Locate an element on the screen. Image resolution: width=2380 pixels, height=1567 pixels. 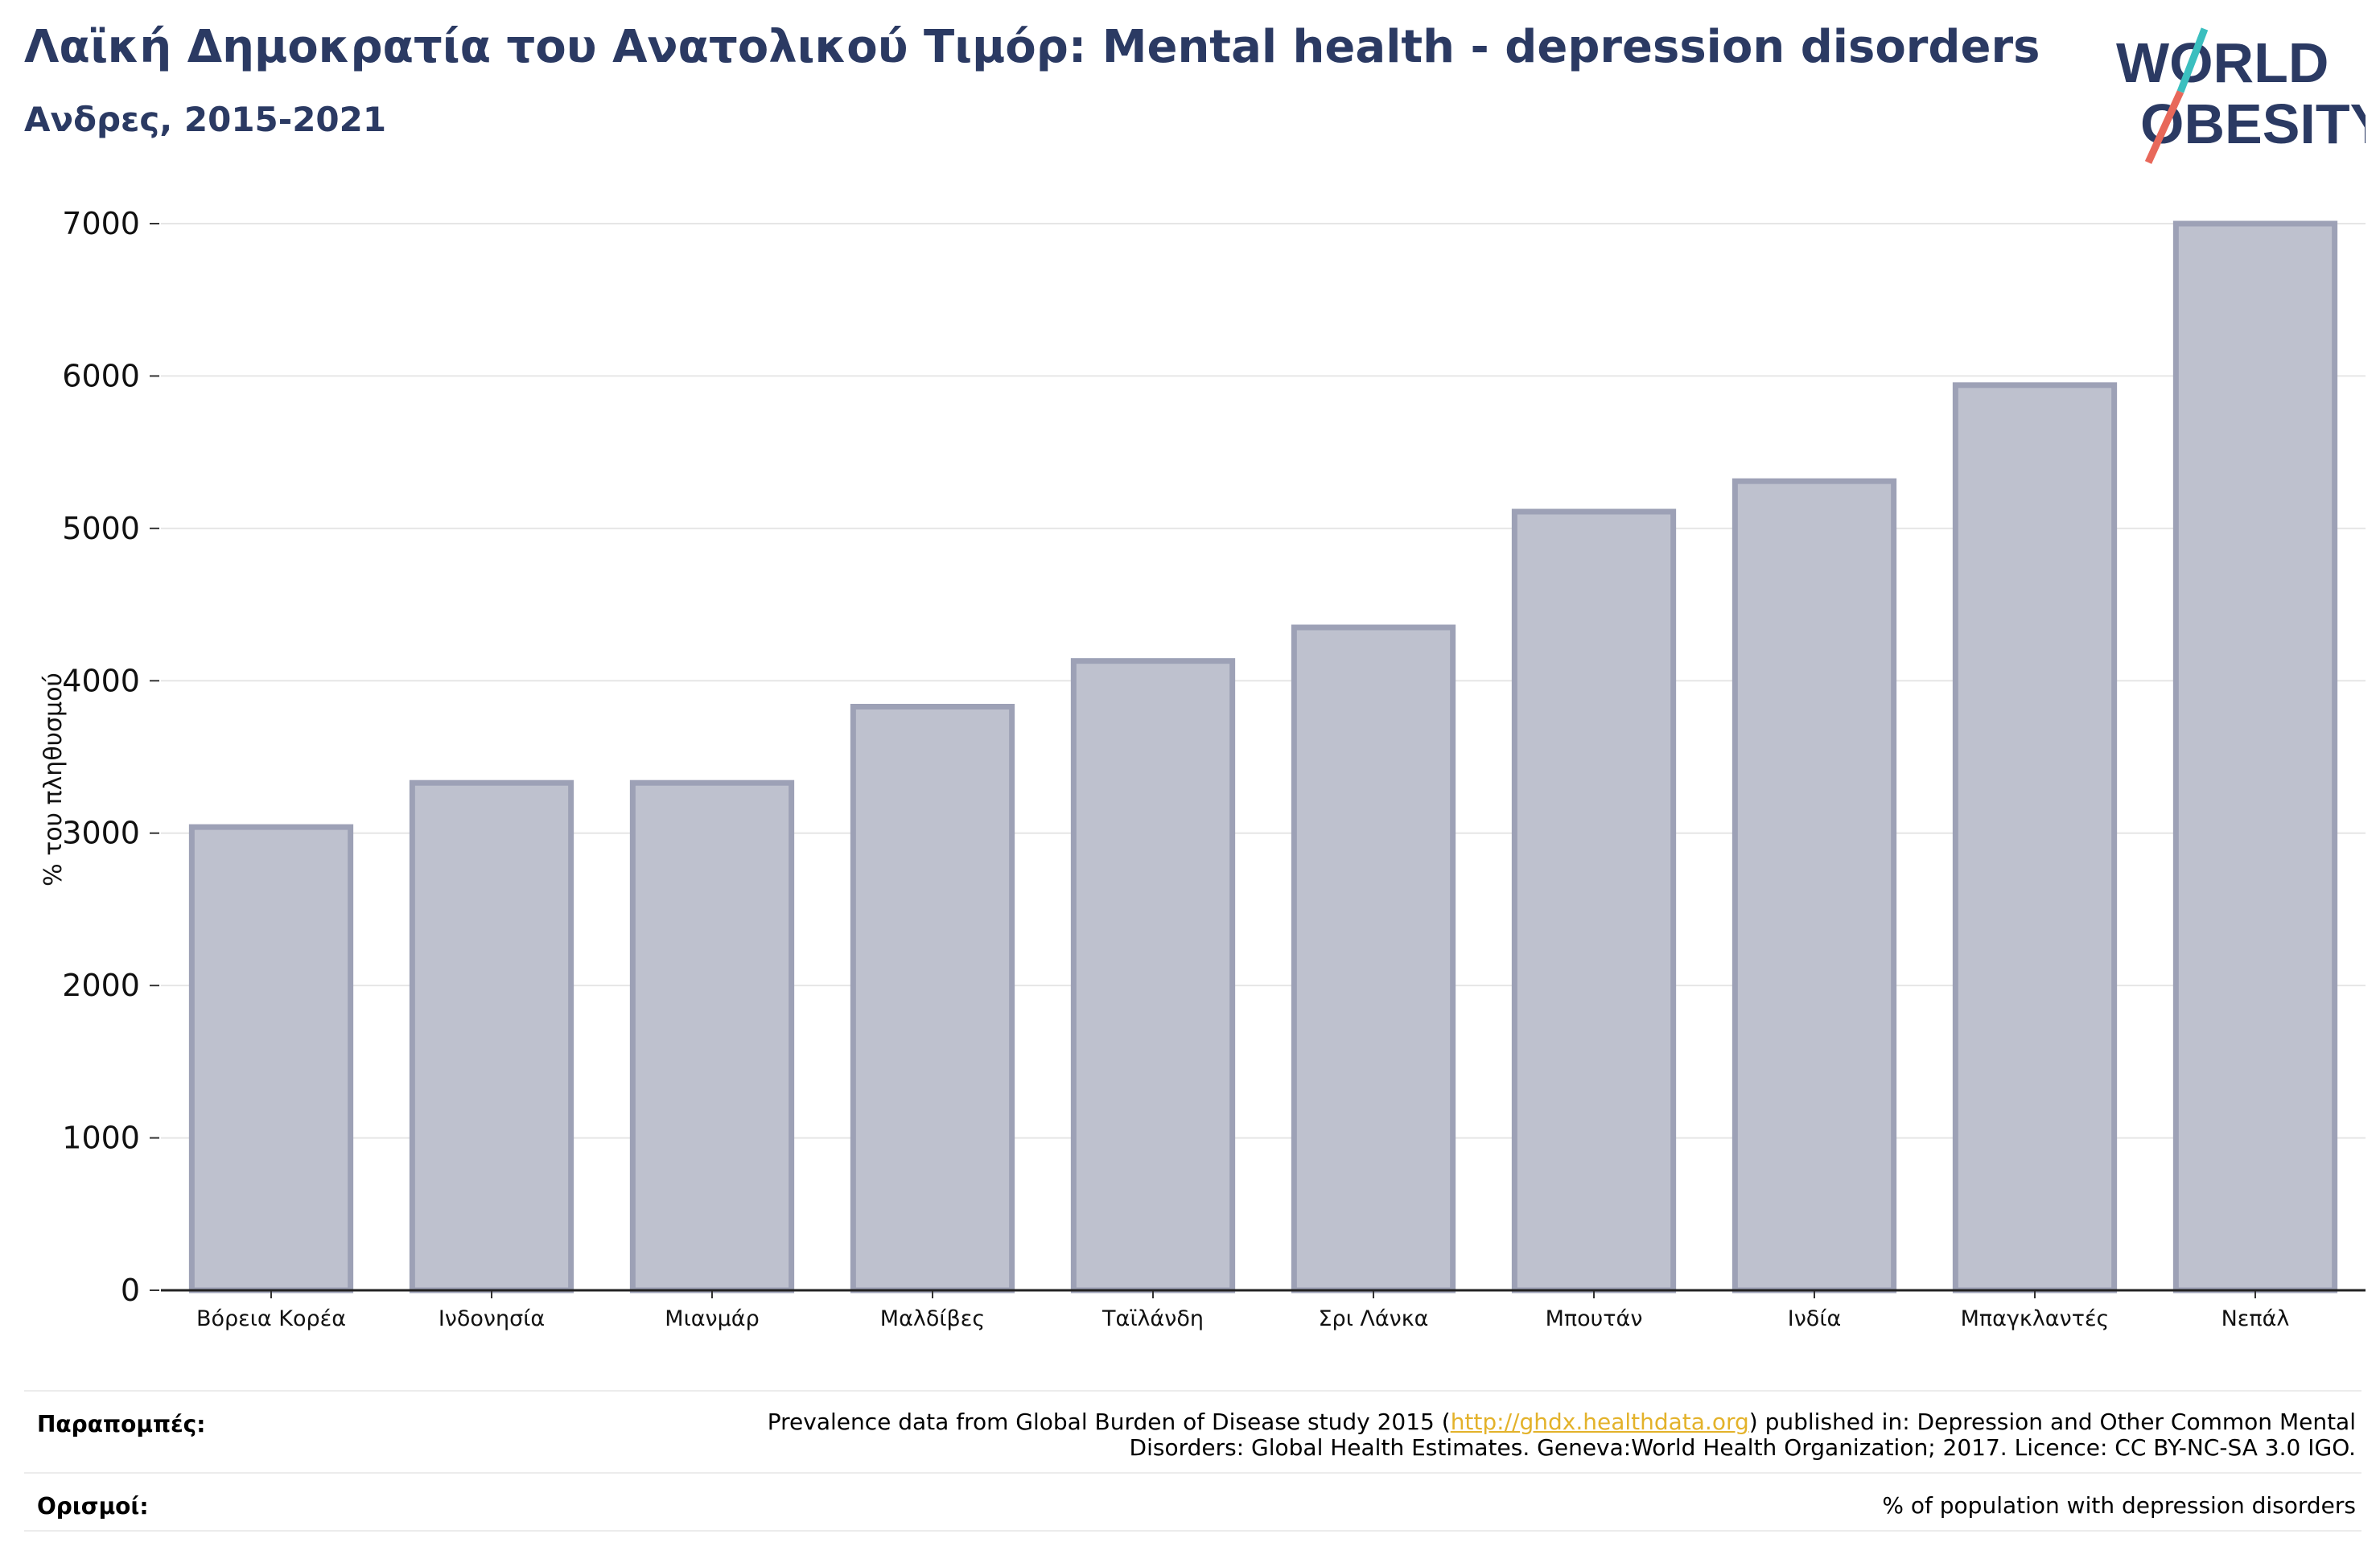
x-tick-label: Ταϊλάνδη is located at coordinates (1152, 1318).